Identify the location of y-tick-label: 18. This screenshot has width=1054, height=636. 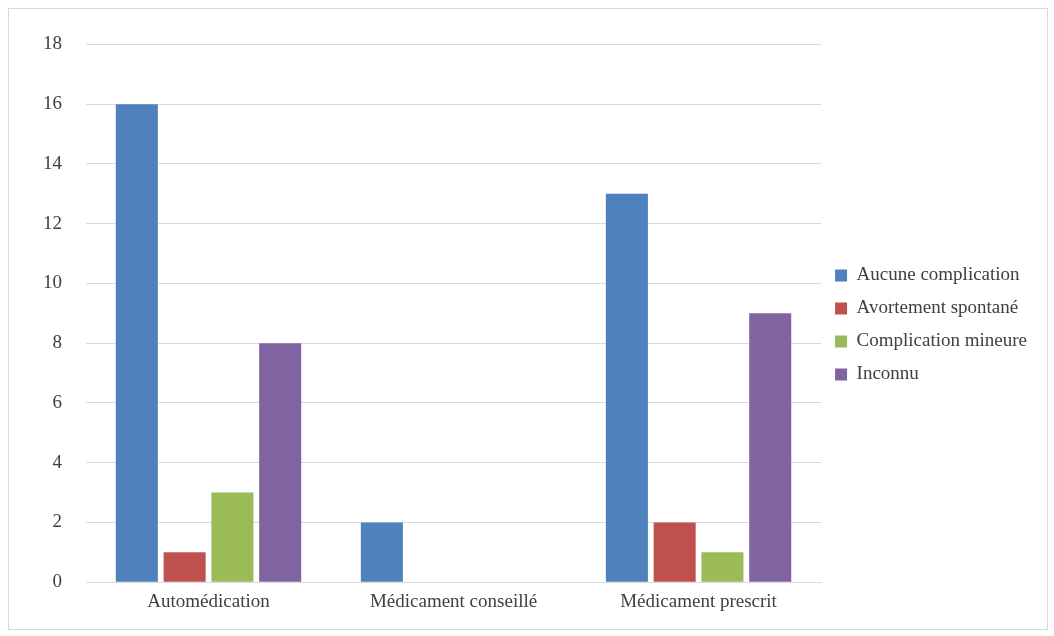
(52, 43).